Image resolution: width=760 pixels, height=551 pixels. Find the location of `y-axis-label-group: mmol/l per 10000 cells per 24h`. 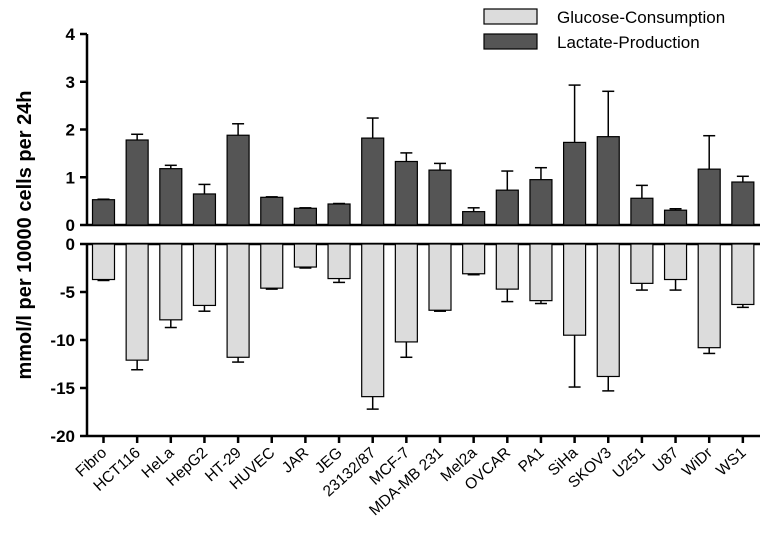

y-axis-label-group: mmol/l per 10000 cells per 24h is located at coordinates (25, 234).